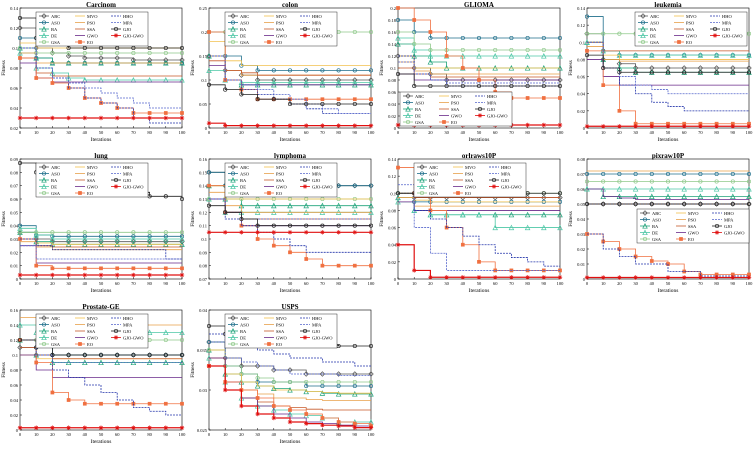  I want to click on x-tick-label: 90, so click(166, 434).